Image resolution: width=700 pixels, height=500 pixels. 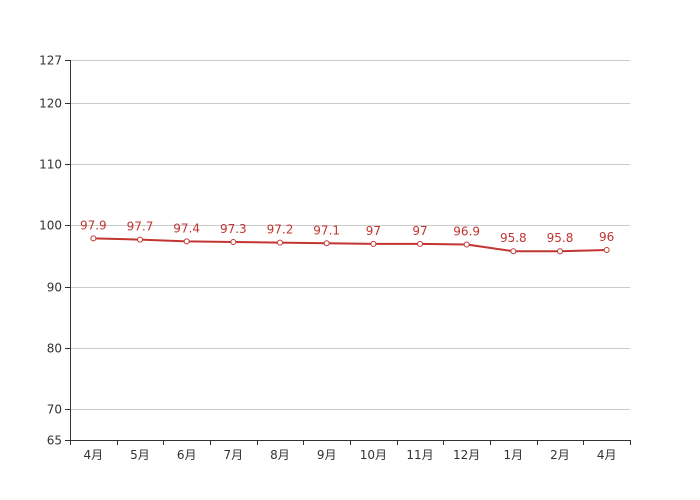 I want to click on x-tick-label: 1月, so click(x=514, y=455).